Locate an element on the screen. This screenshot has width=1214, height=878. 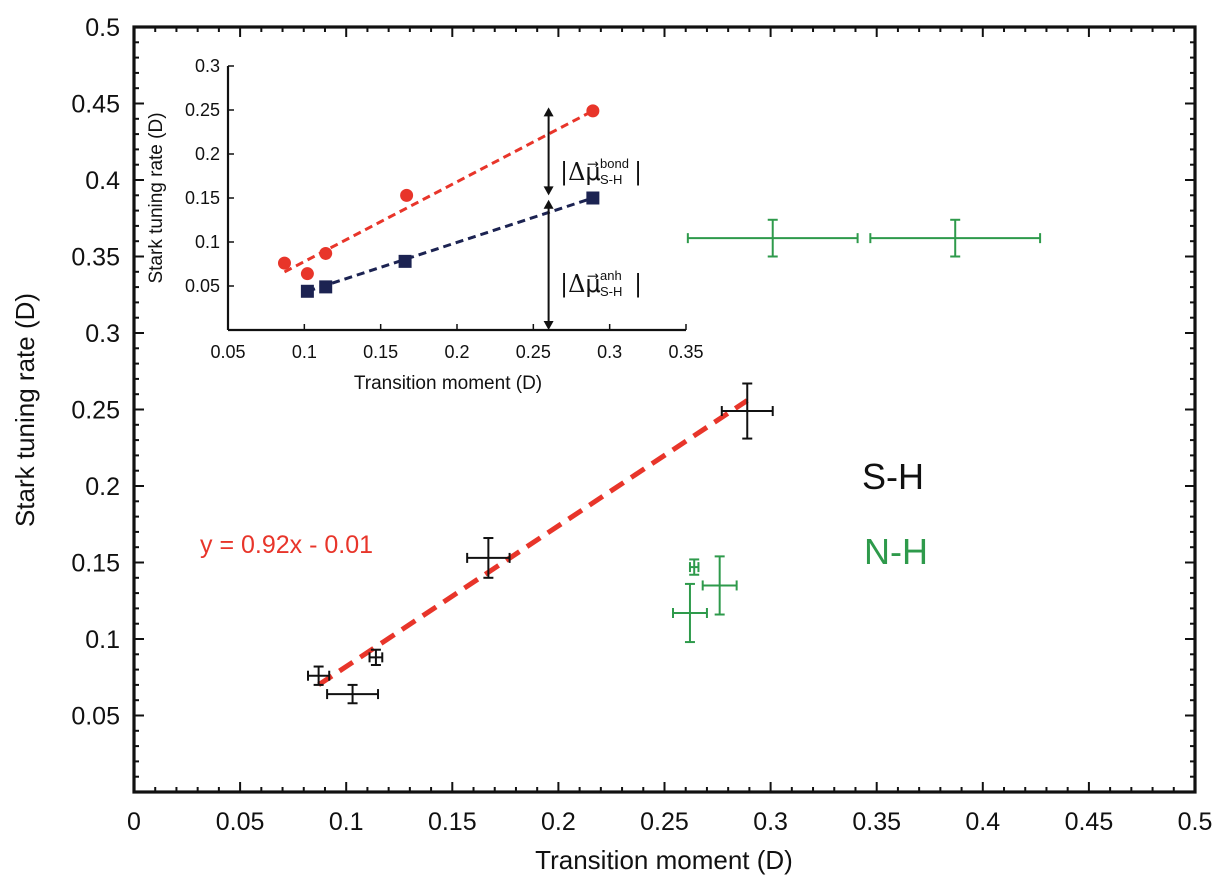
x-tick-label: 0 is located at coordinates (134, 822).